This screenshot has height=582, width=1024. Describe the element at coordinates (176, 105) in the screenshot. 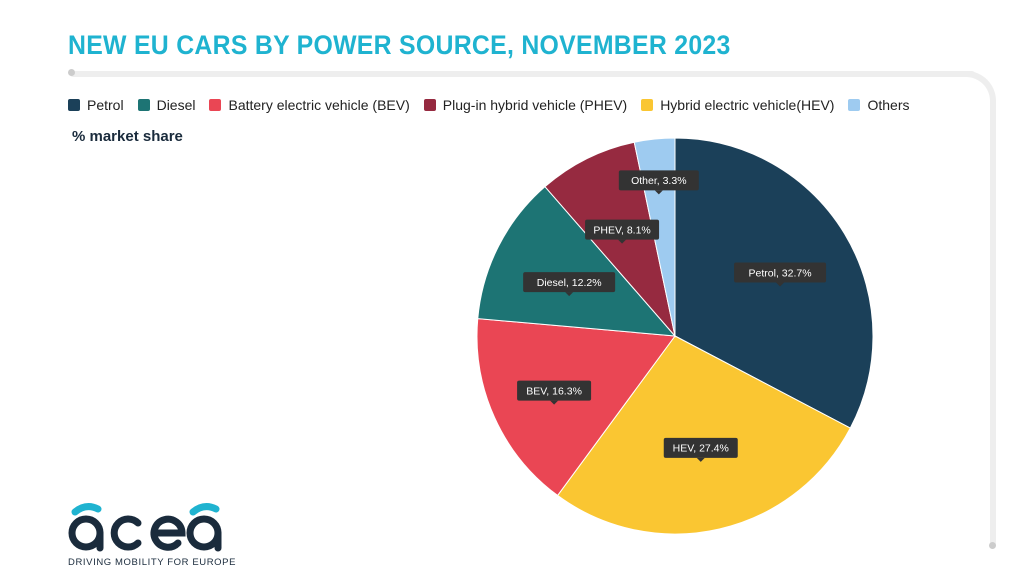

I see `legend-label: Diesel` at that location.